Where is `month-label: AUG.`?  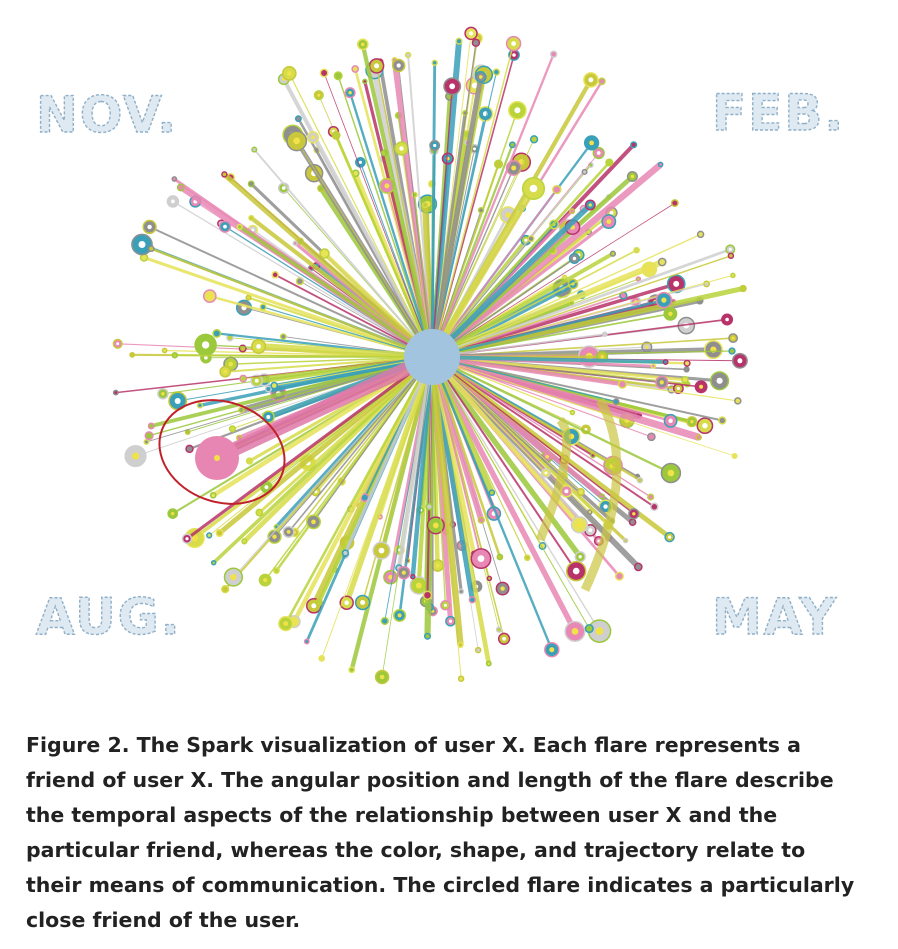 month-label: AUG. is located at coordinates (109, 617).